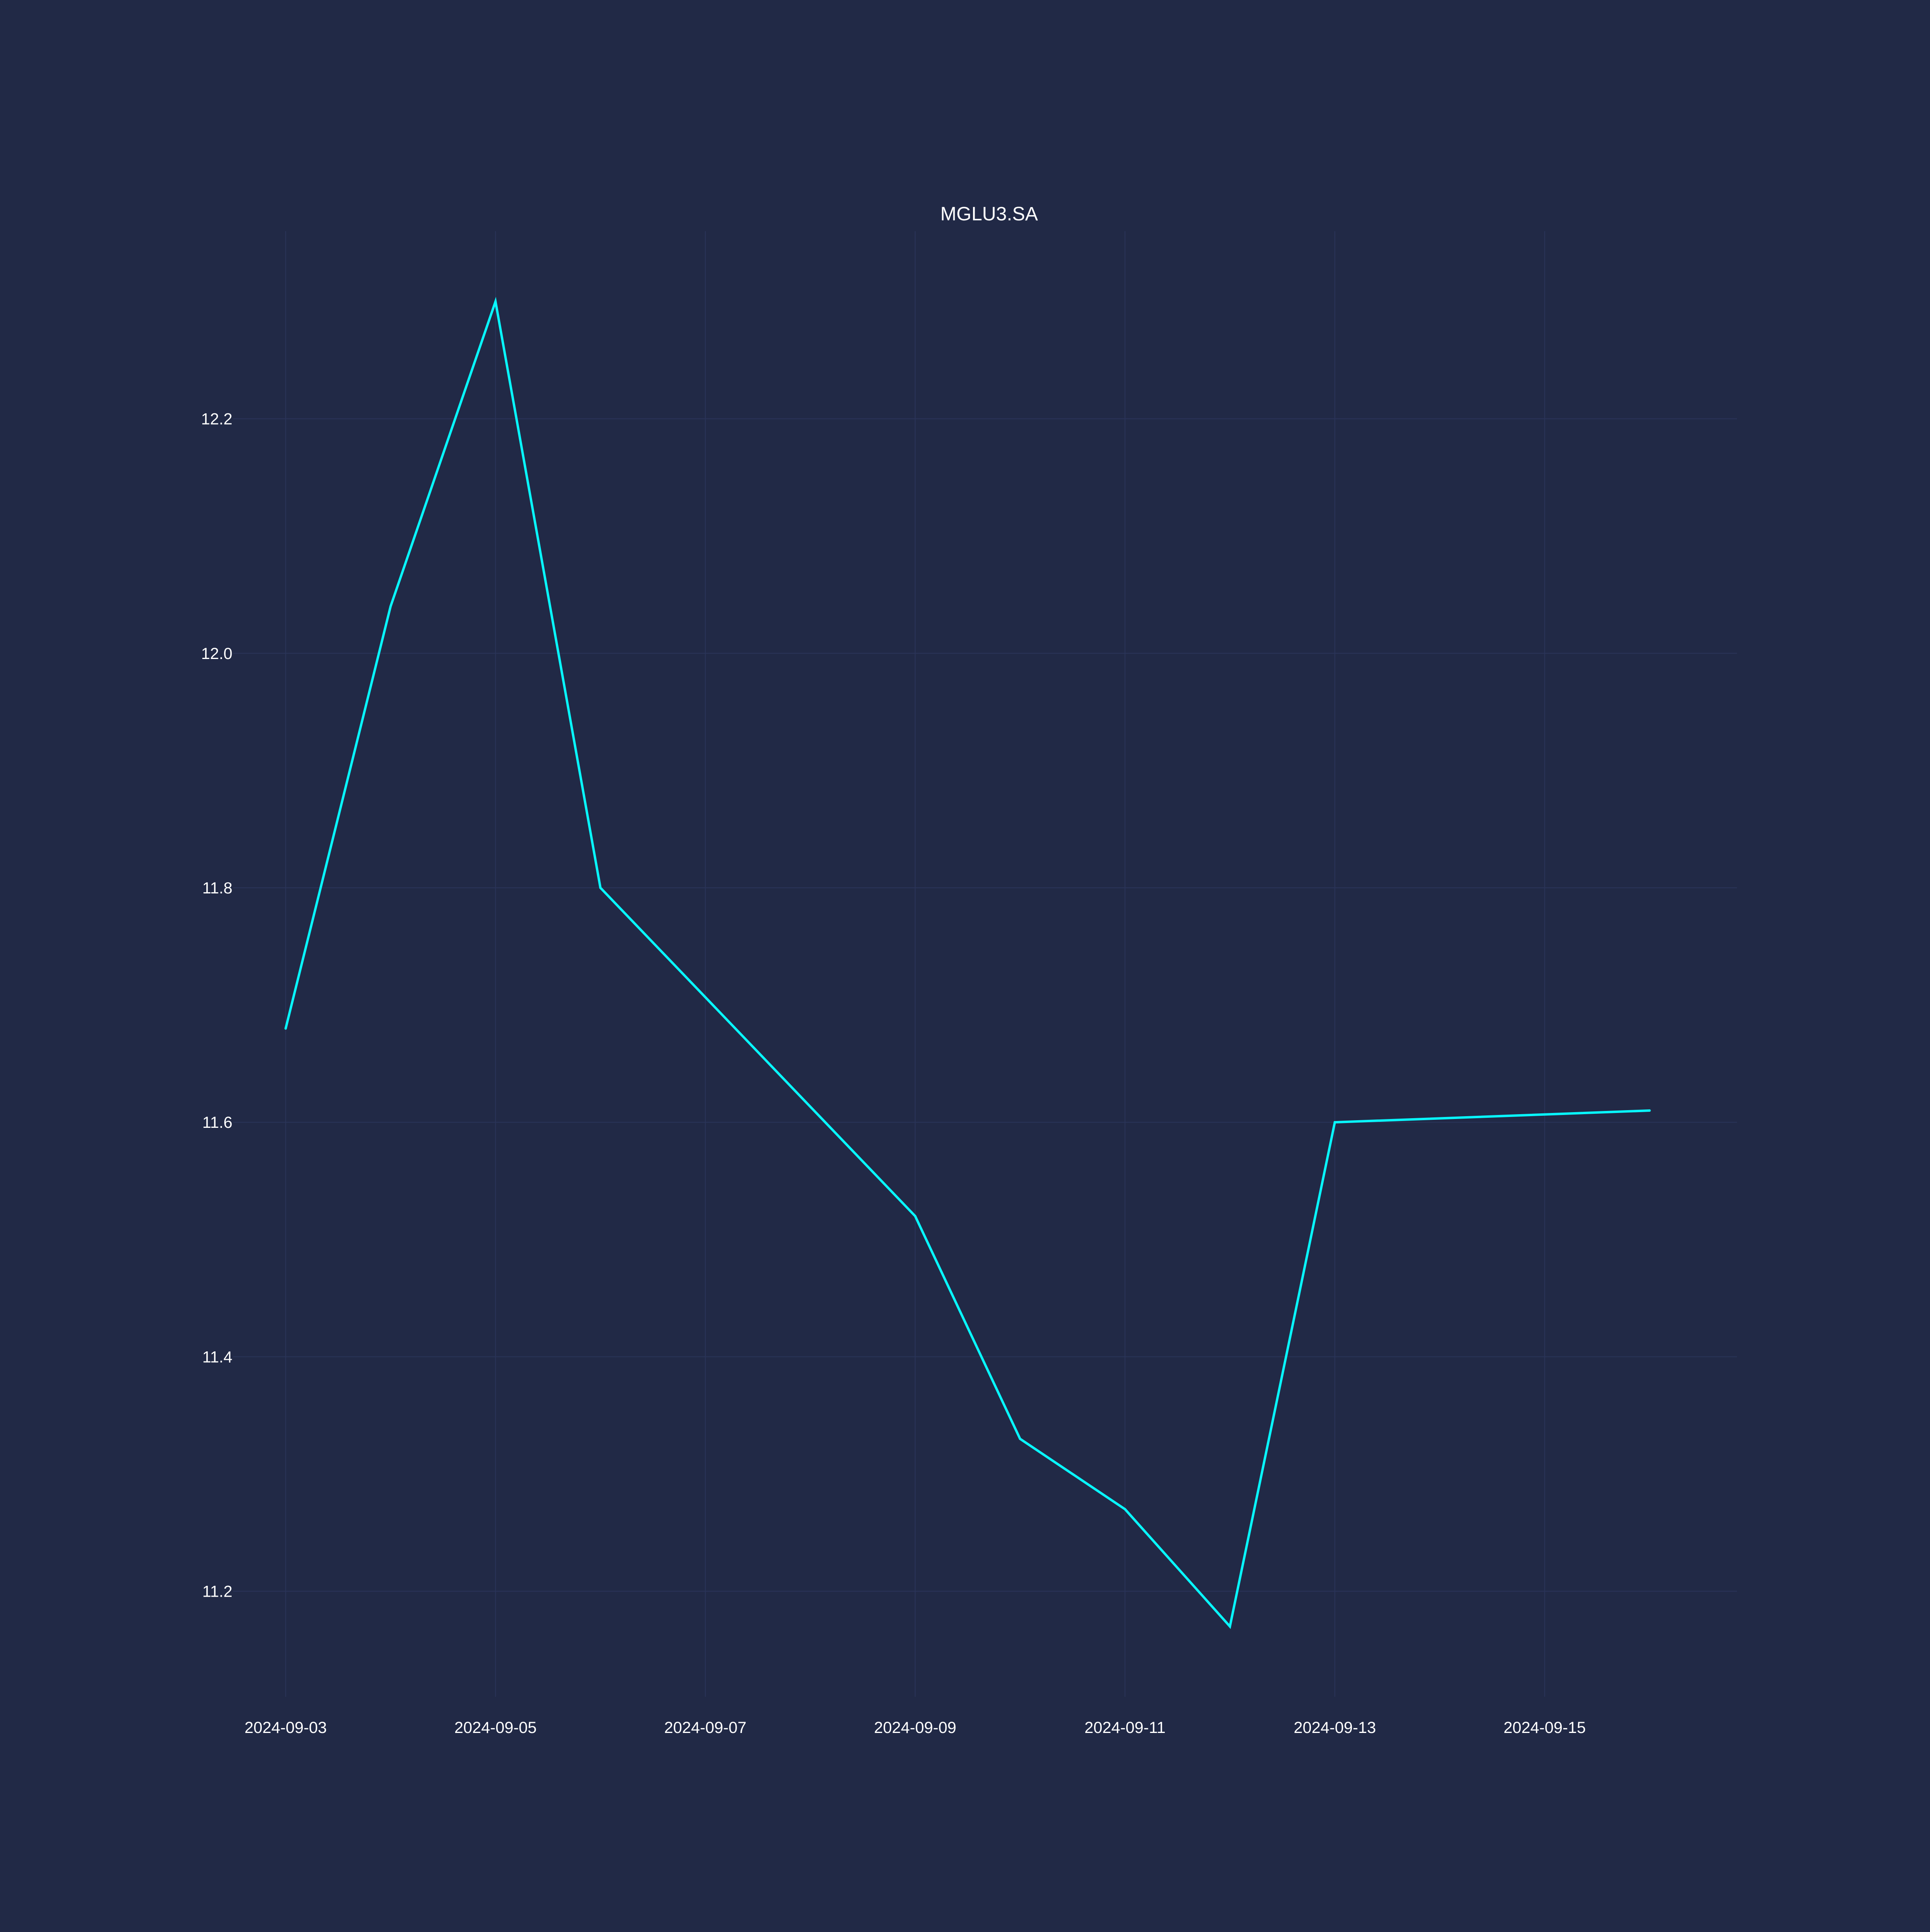  I want to click on x-tick-label: 2024-09-09, so click(915, 1728).